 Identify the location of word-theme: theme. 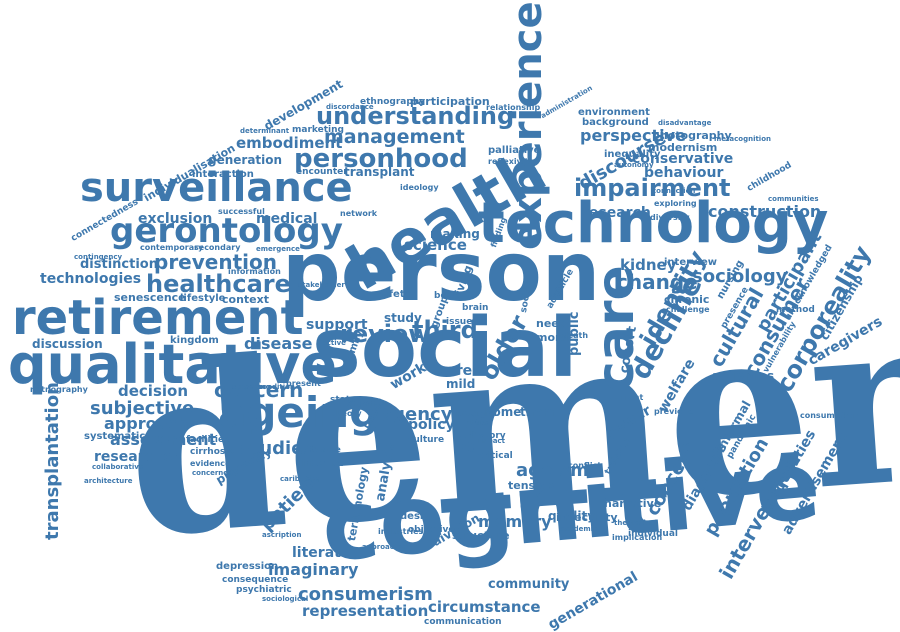
(542, 412).